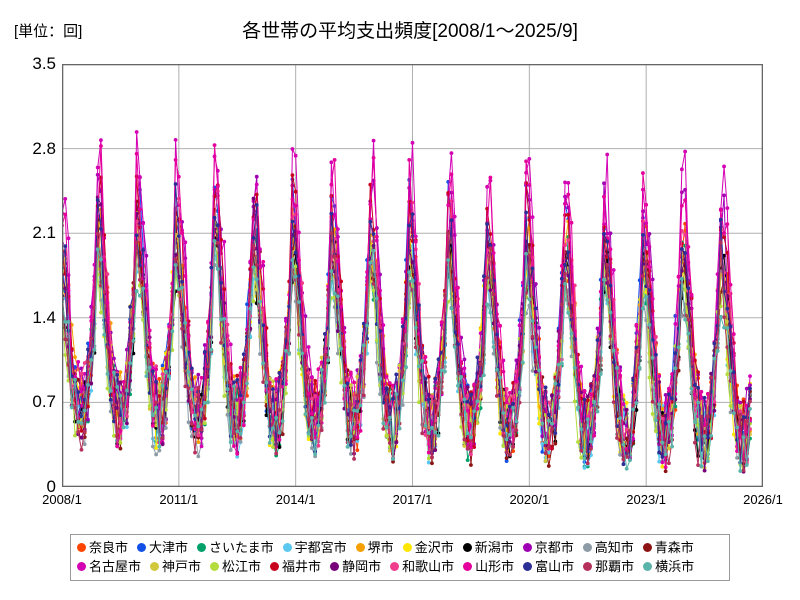 Image resolution: width=800 pixels, height=600 pixels. I want to click on legend-item-富山市: 富山市, so click(548, 566).